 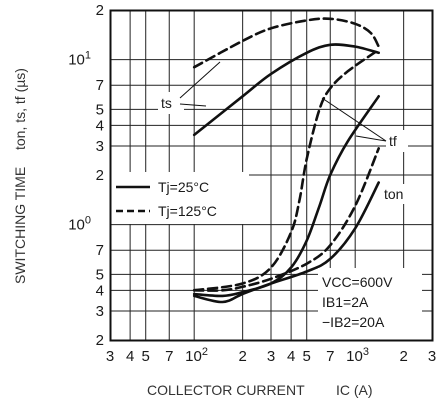 What do you see at coordinates (79, 224) in the screenshot?
I see `y-tick-label: 10⁰` at bounding box center [79, 224].